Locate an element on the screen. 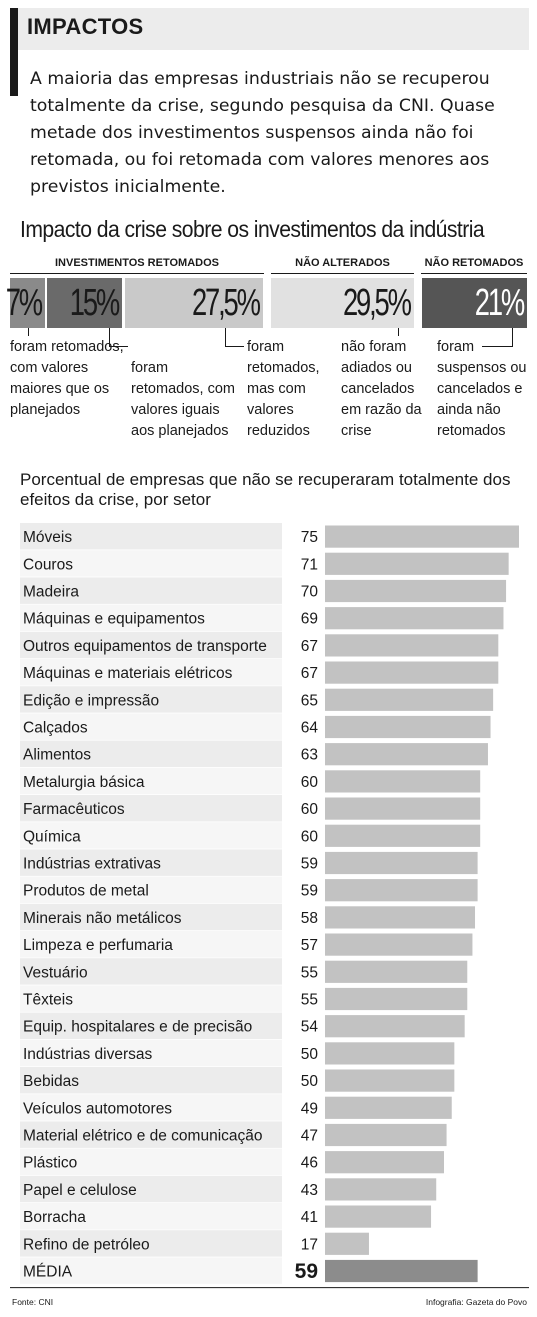  category-label: Indústrias diversas is located at coordinates (87, 1054).